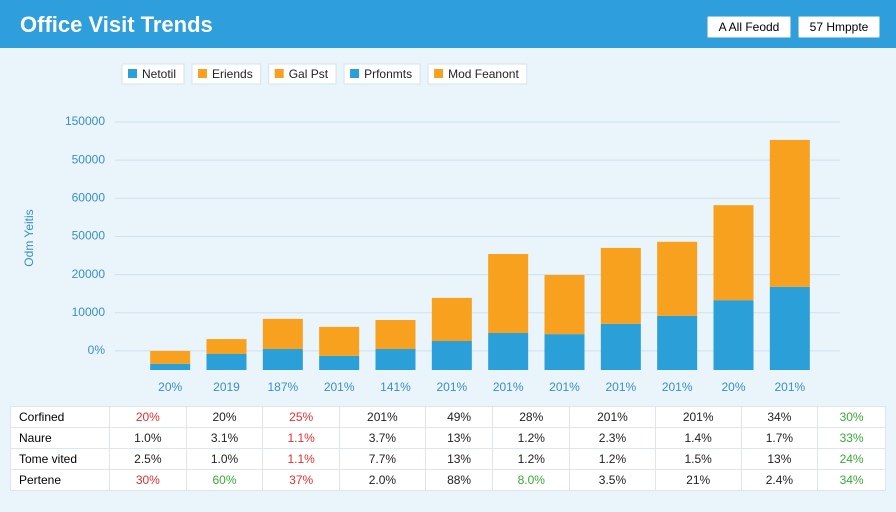 Image resolution: width=896 pixels, height=512 pixels. What do you see at coordinates (382, 480) in the screenshot?
I see `table-cell: 2.0%` at bounding box center [382, 480].